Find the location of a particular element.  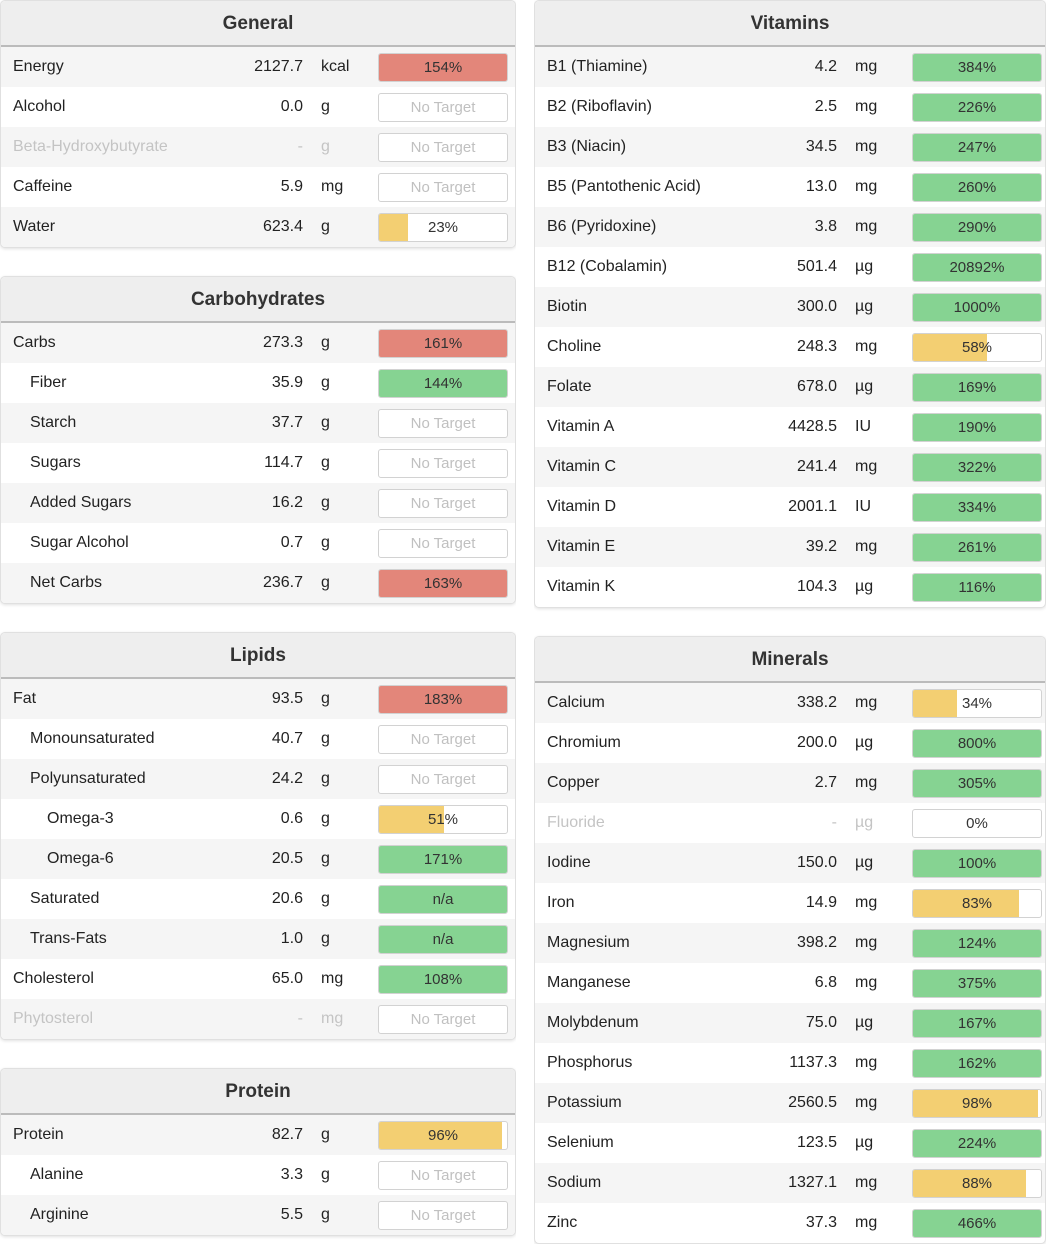

target-bar: 51% is located at coordinates (443, 819).